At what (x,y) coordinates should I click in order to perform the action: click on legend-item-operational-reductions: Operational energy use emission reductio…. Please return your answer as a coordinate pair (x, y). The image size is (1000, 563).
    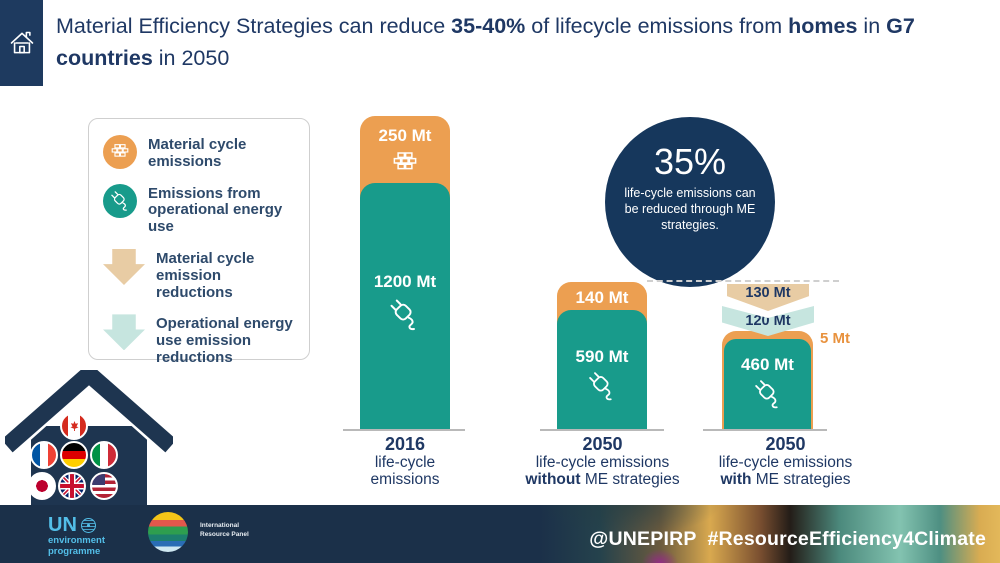
    Looking at the image, I should click on (200, 340).